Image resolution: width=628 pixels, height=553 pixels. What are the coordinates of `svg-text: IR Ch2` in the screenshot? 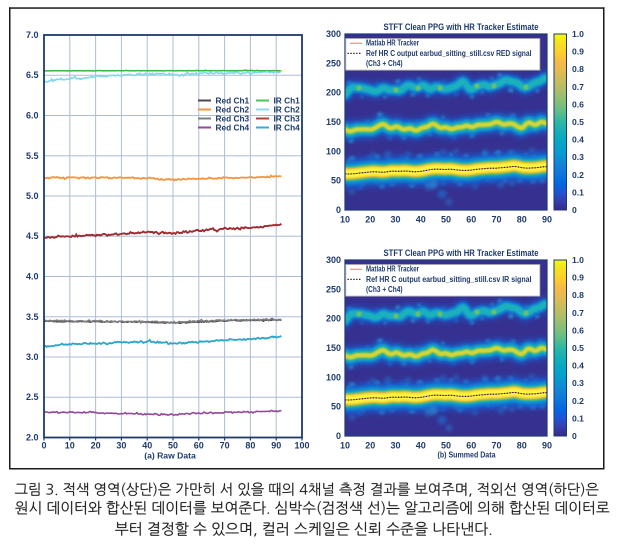 It's located at (287, 110).